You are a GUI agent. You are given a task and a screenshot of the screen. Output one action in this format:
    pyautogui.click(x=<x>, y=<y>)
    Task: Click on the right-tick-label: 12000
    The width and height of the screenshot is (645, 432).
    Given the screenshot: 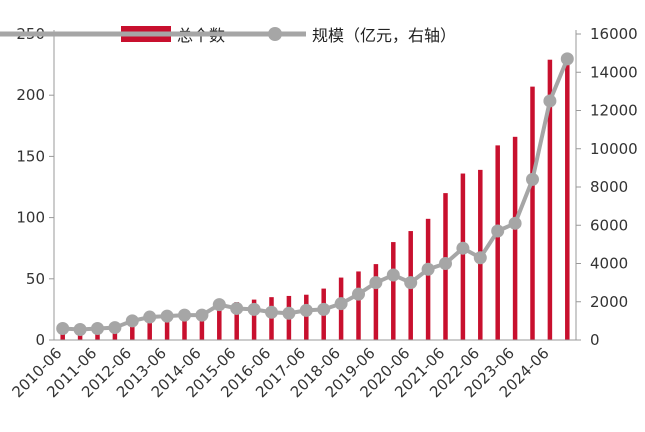 What is the action you would take?
    pyautogui.click(x=614, y=111)
    